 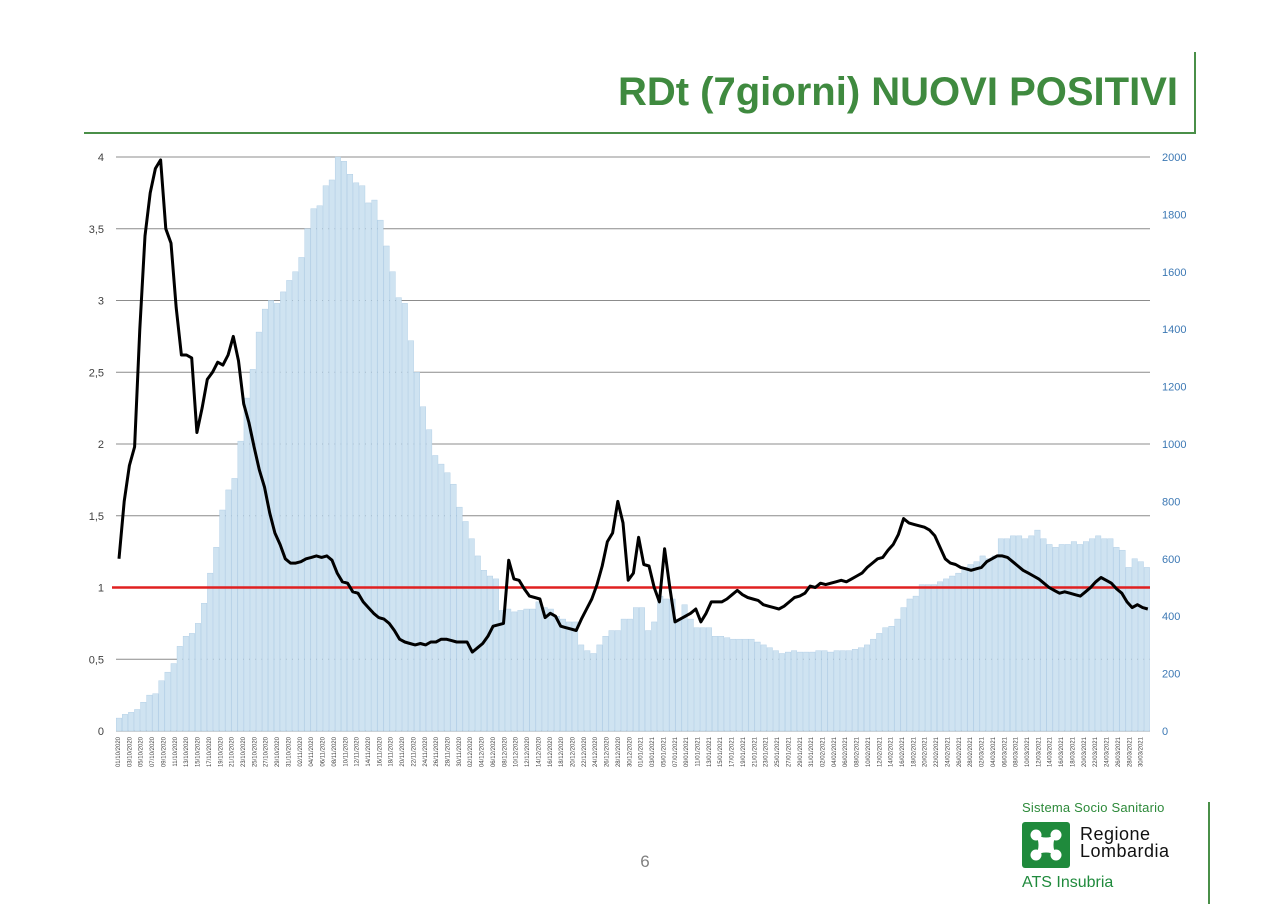 I want to click on left-tick-label: 2,5, so click(x=96, y=373).